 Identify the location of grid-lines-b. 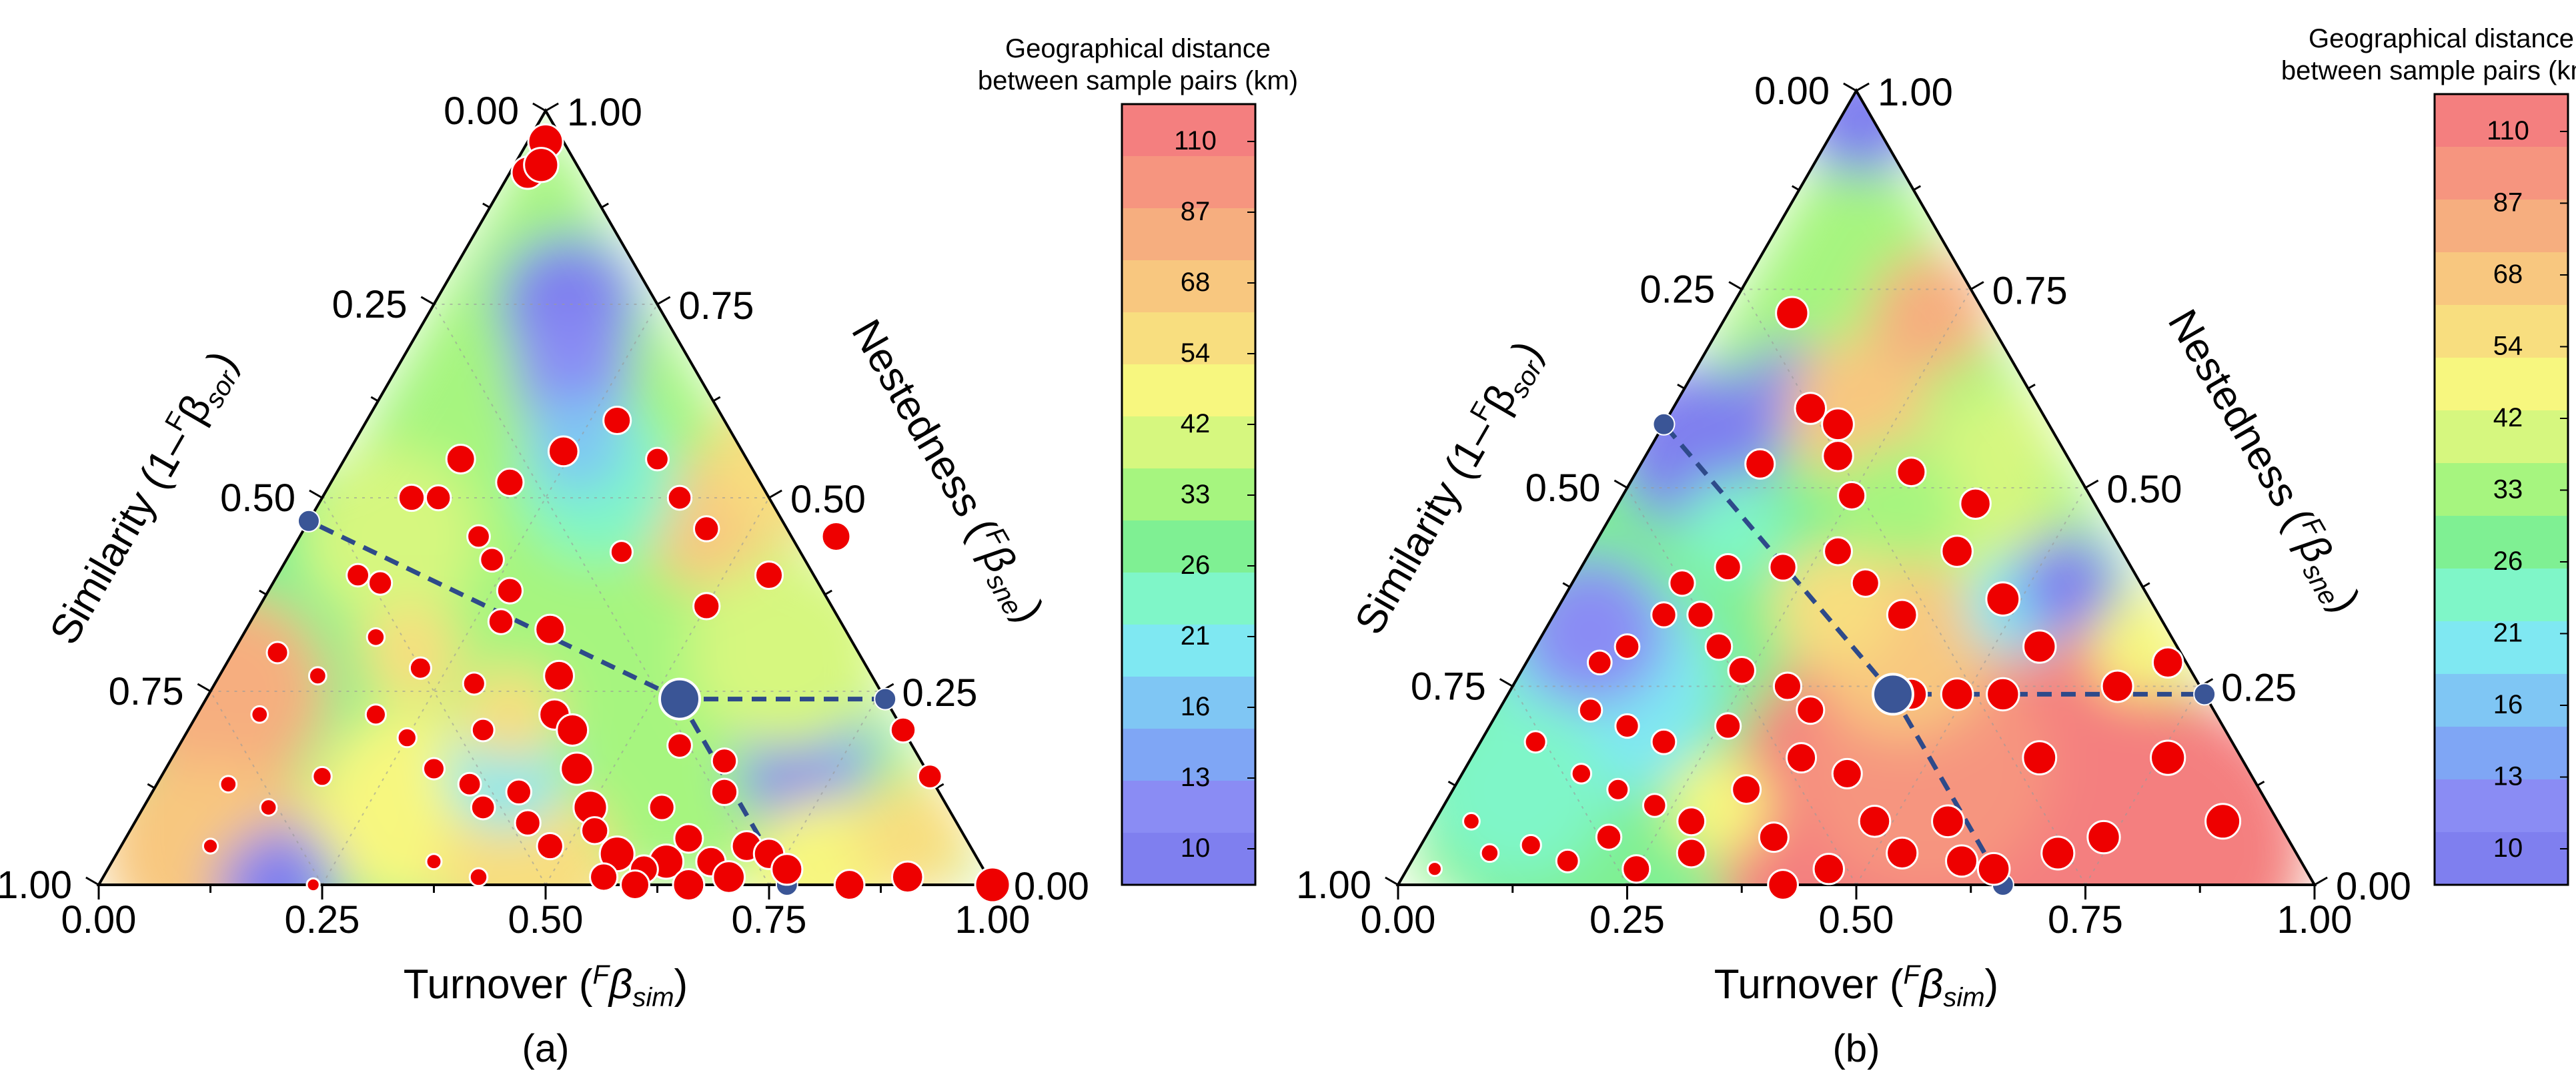
(1856, 586).